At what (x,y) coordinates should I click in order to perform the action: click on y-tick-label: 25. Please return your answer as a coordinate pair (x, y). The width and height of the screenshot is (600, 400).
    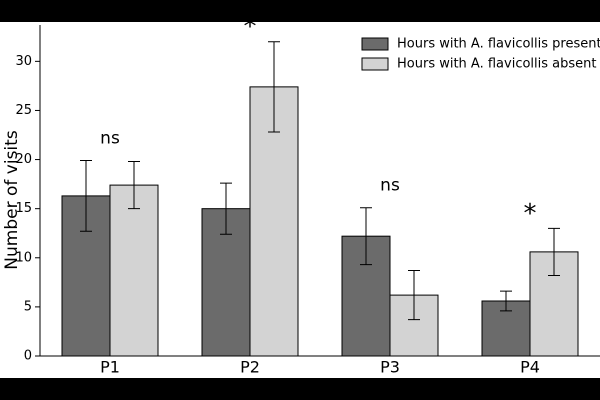
    Looking at the image, I should click on (23, 110).